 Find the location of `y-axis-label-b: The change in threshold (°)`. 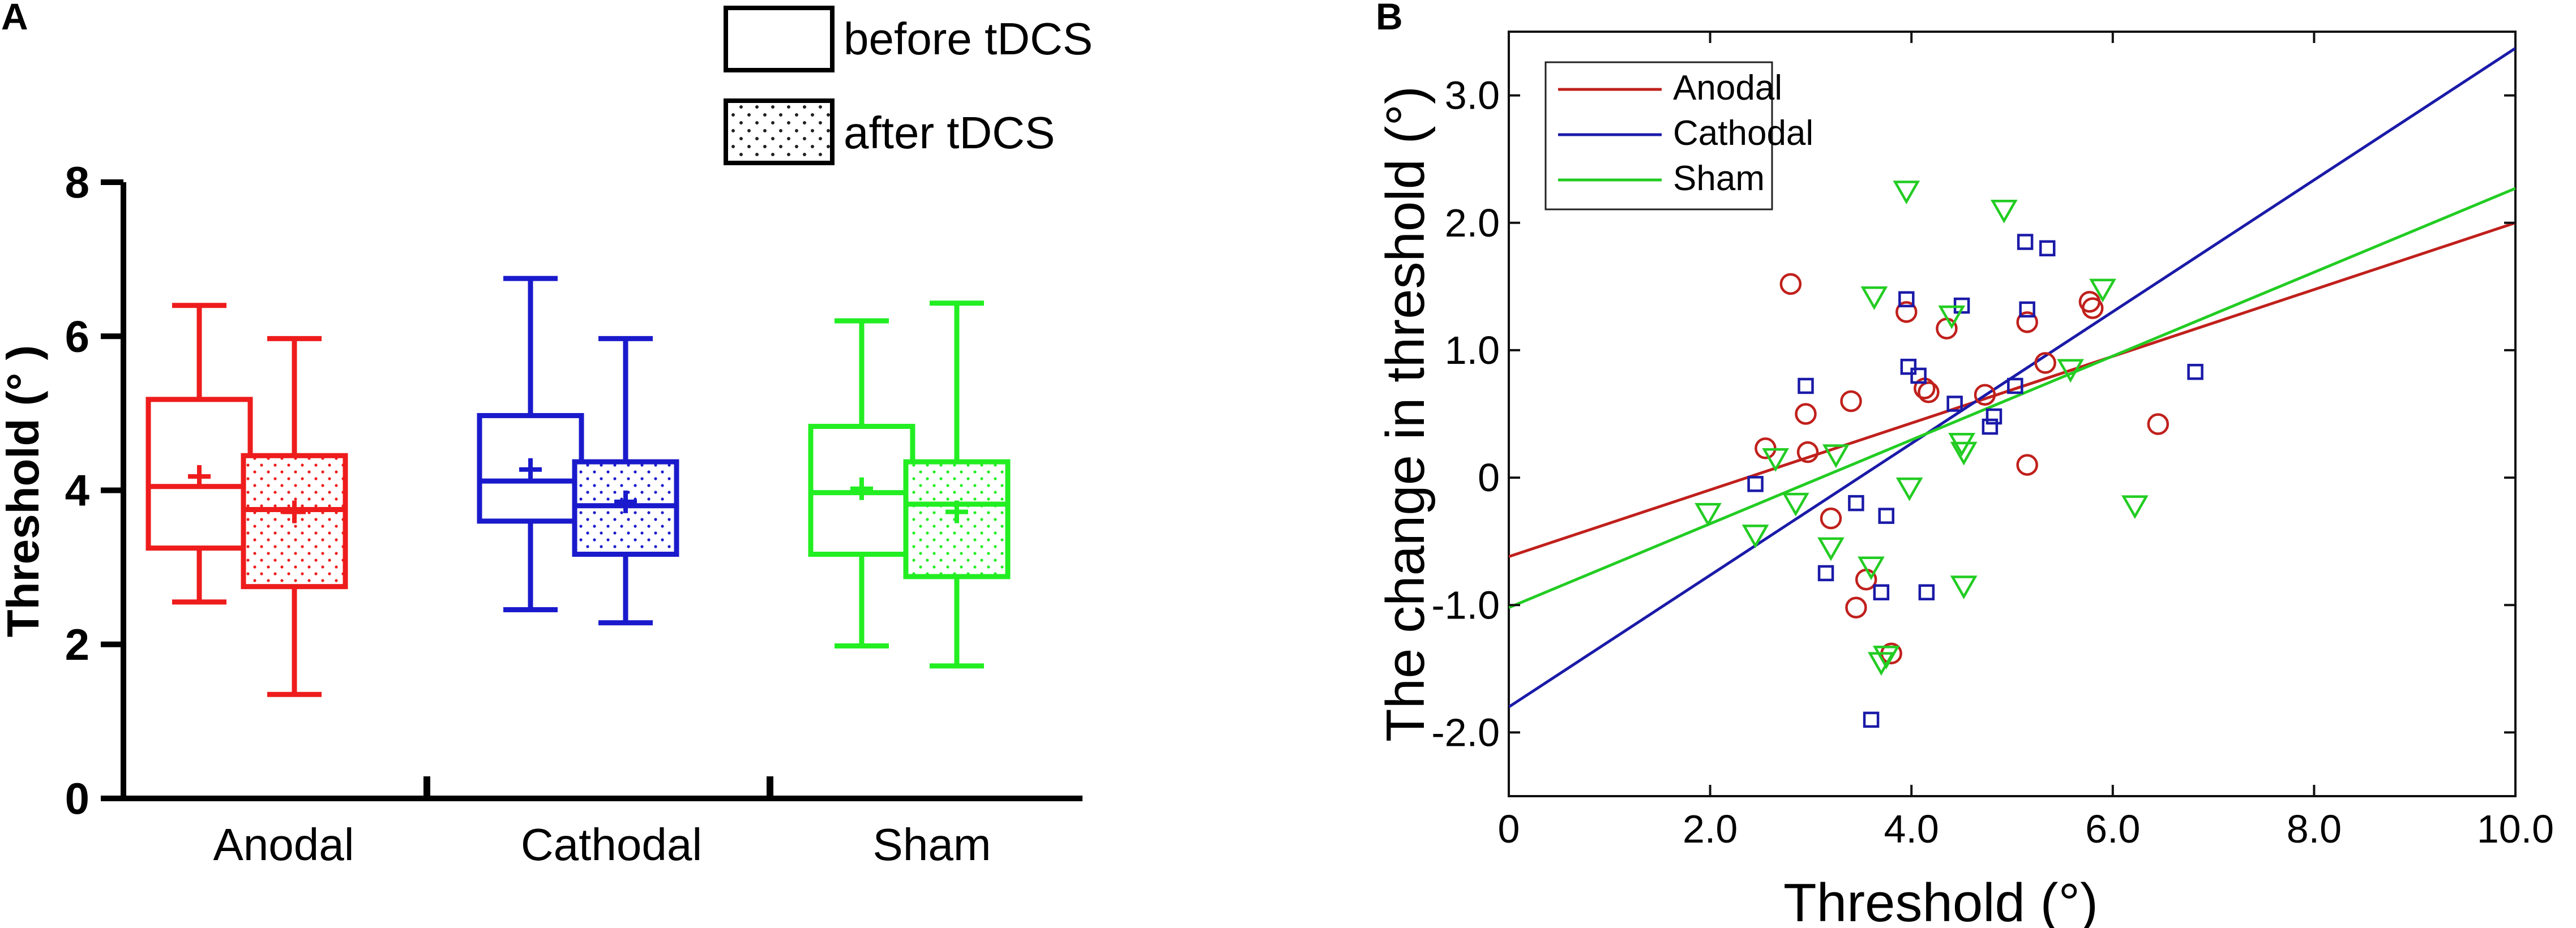

y-axis-label-b: The change in threshold (°) is located at coordinates (1405, 414).